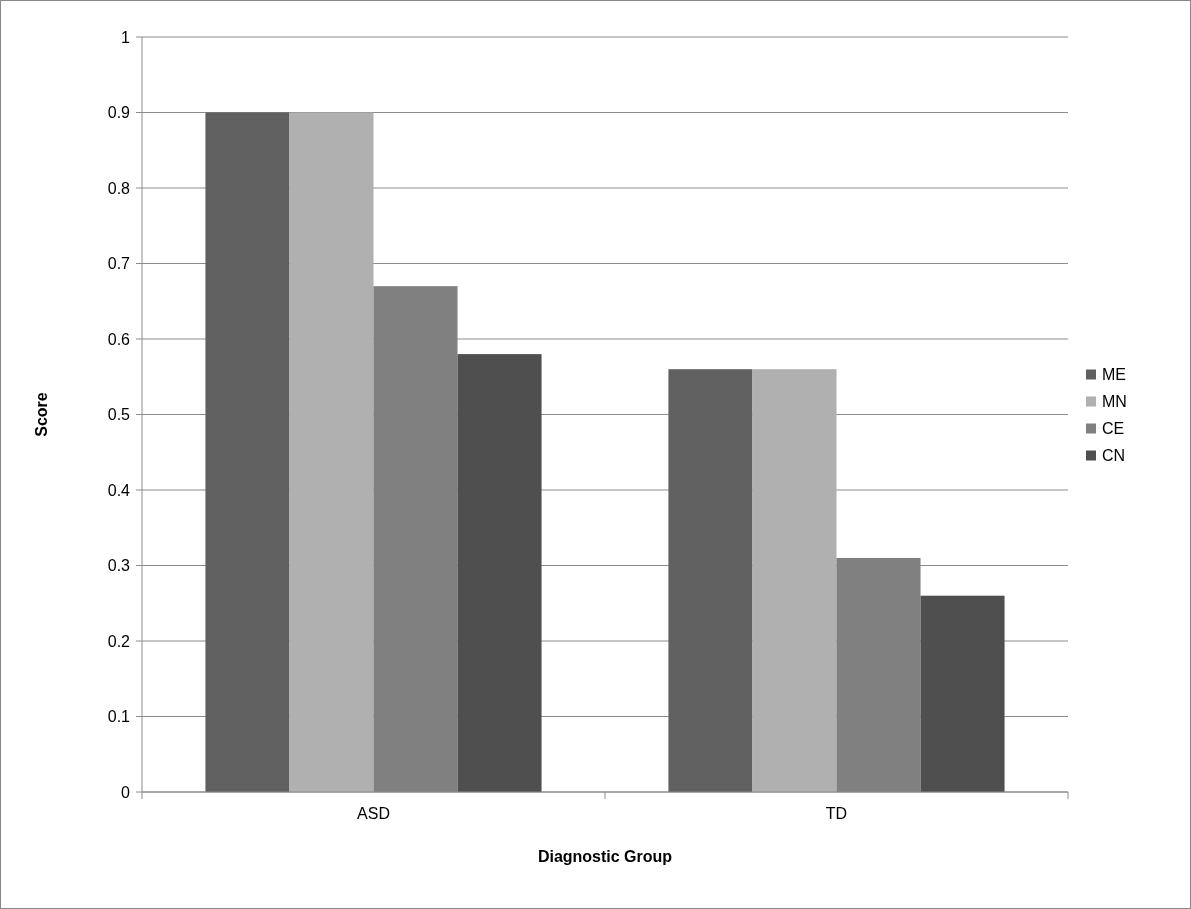 This screenshot has width=1191, height=909. What do you see at coordinates (119, 113) in the screenshot?
I see `y-tick-label: 0.9` at bounding box center [119, 113].